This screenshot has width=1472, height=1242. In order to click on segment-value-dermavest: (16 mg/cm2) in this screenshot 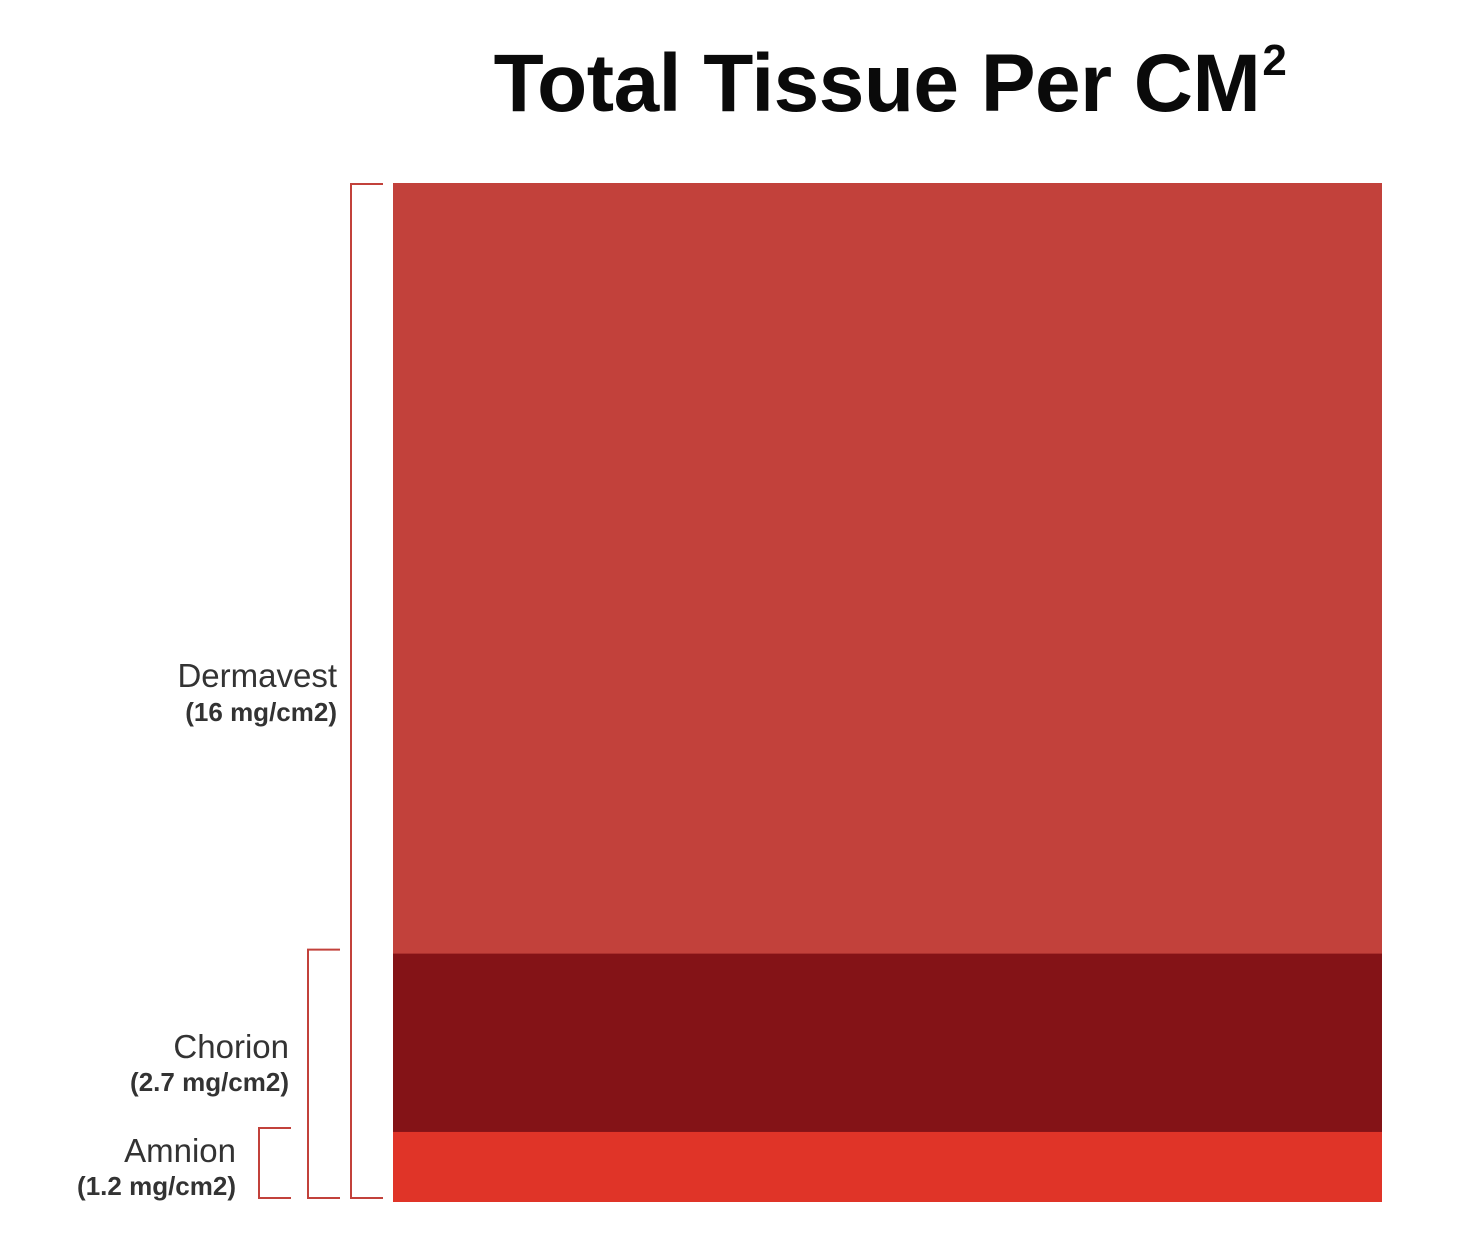, I will do `click(261, 712)`.